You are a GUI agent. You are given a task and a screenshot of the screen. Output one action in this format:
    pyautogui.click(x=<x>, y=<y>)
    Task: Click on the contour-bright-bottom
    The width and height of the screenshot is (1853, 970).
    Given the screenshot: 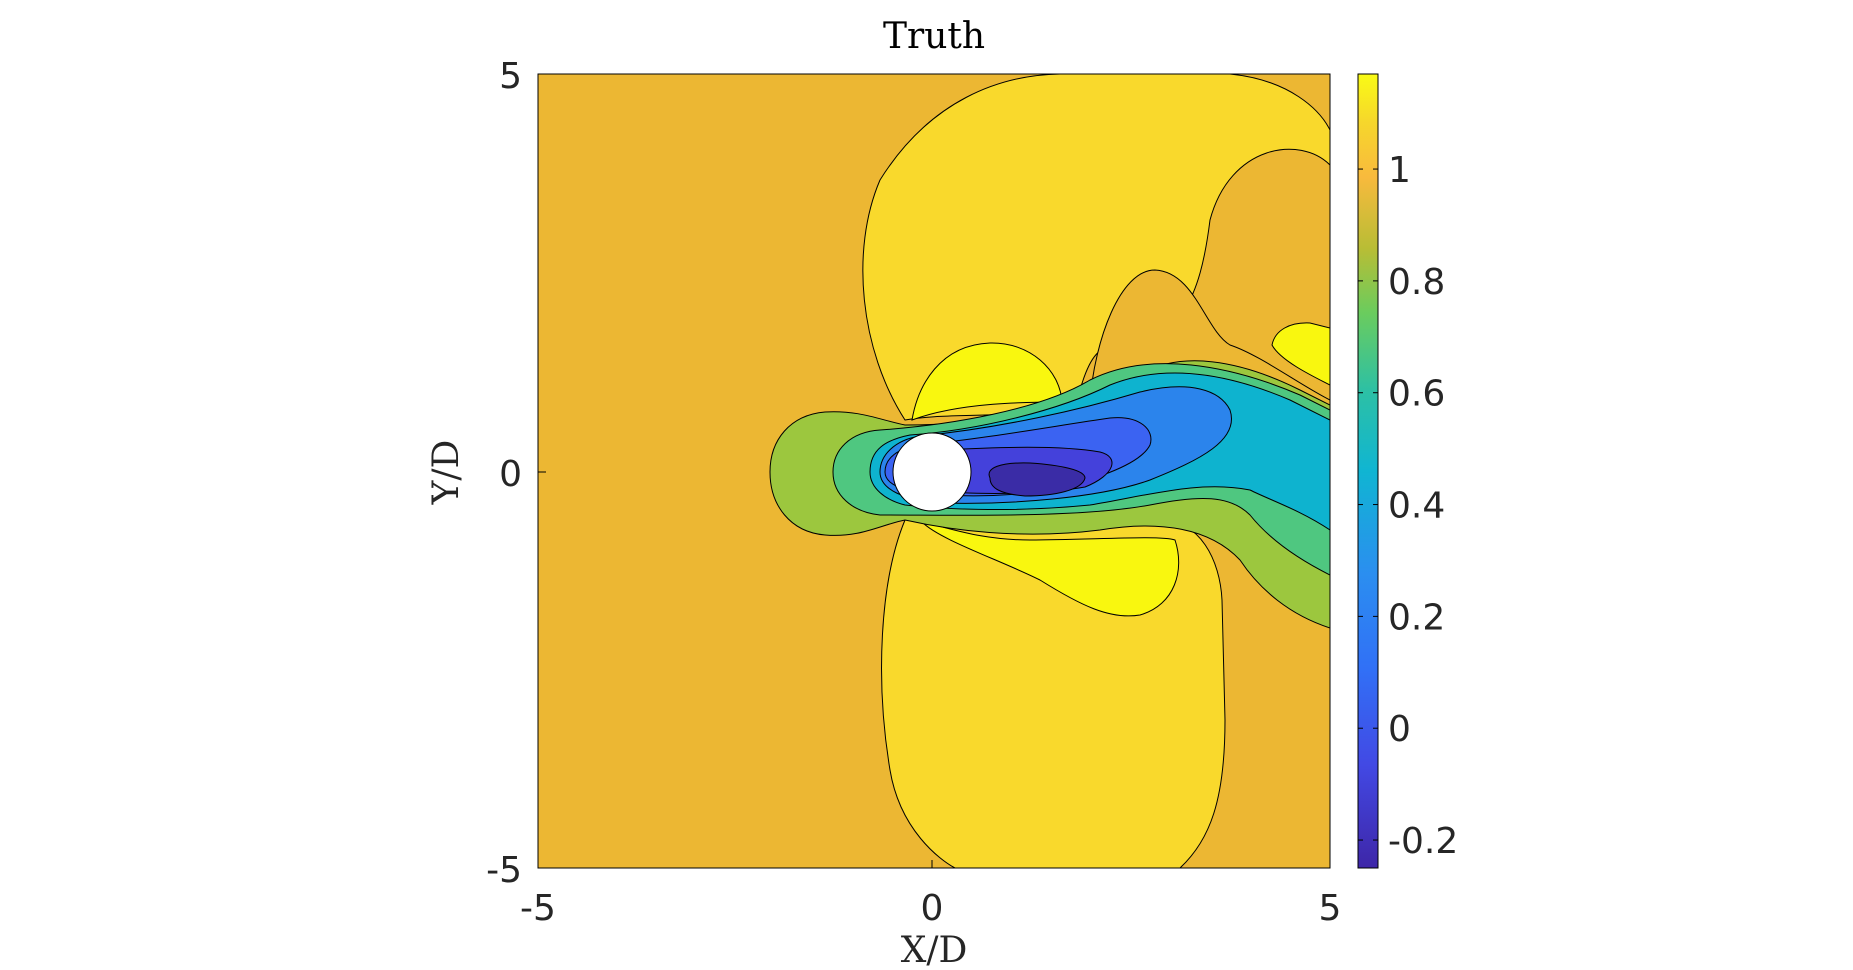 What is the action you would take?
    pyautogui.click(x=1050, y=569)
    